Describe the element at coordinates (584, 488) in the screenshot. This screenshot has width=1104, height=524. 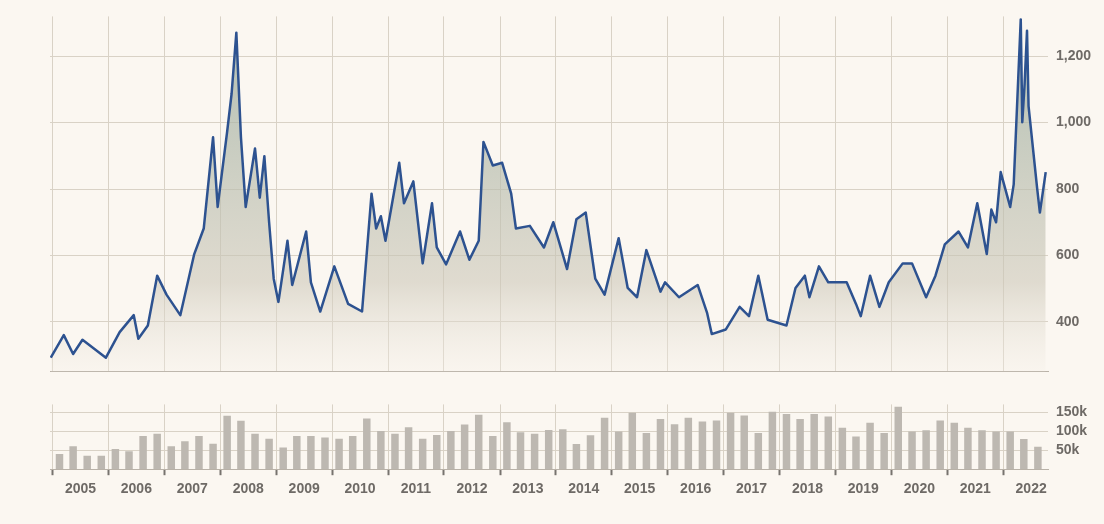
I see `x-tick-label: 2014` at that location.